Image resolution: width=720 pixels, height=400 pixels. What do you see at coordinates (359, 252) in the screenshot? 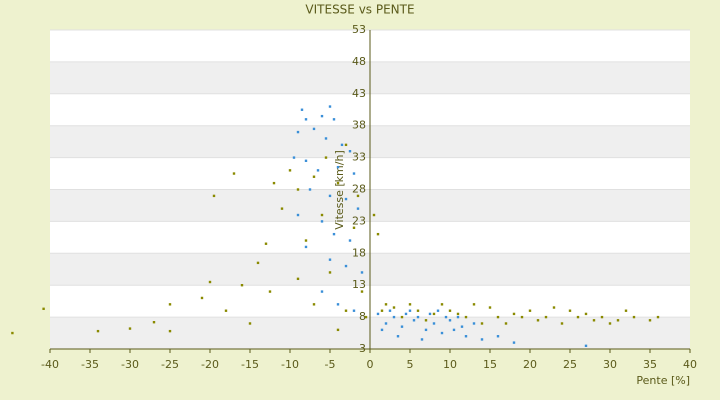
I see `y-tick-label: 18` at bounding box center [359, 252].